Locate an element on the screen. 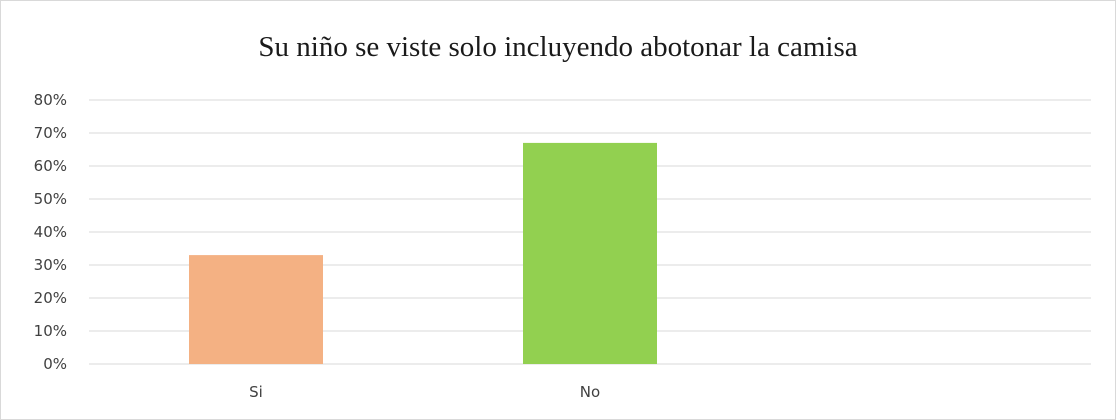 The height and width of the screenshot is (420, 1116). y-axis-tick-labels: 0% 10% 20% 30% 40% 50% 60% 70% 80% is located at coordinates (50, 232).